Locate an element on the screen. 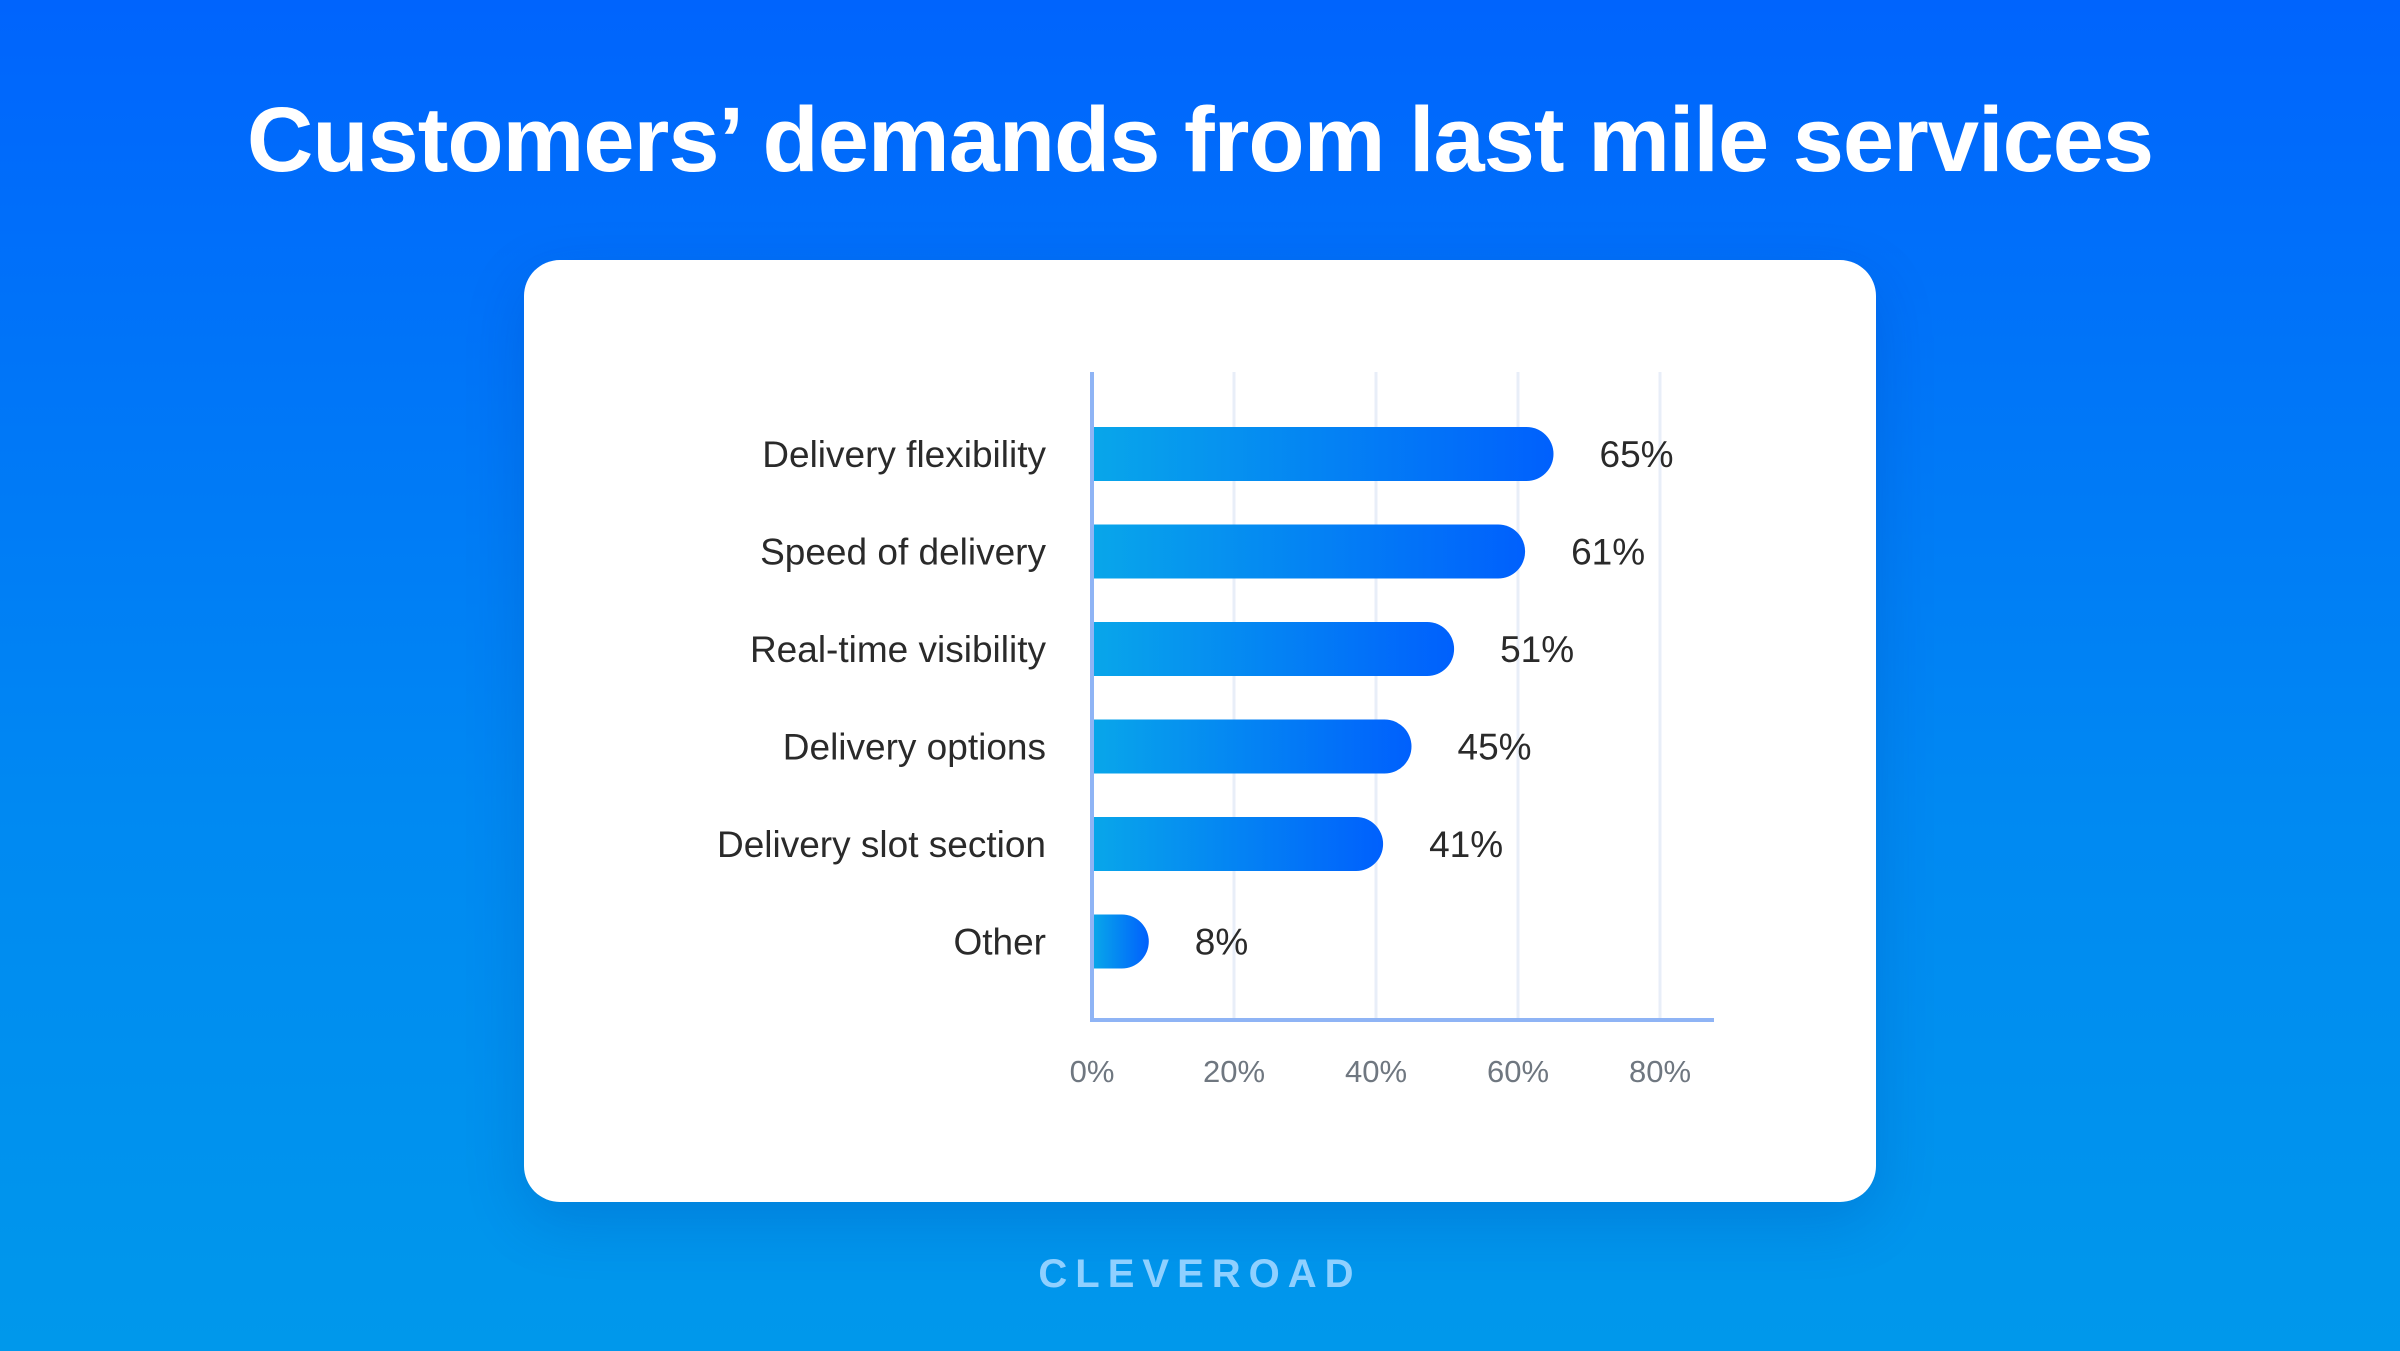 This screenshot has height=1351, width=2400. value-label: 41% is located at coordinates (1466, 844).